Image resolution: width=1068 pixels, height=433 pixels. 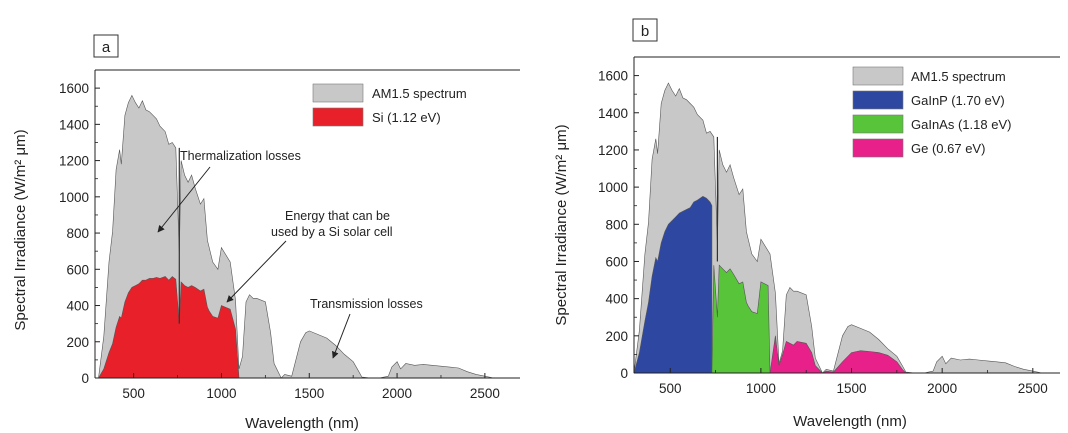 I want to click on panel-b-legend-label-ge: Ge (0.67 eV), so click(x=948, y=148).